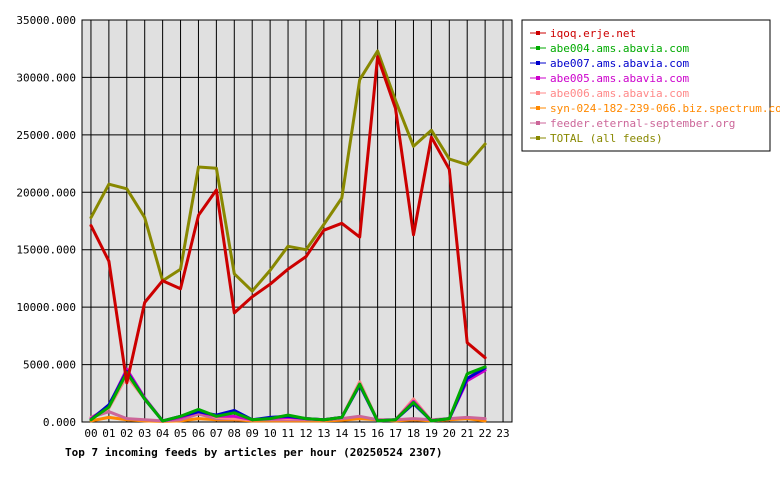 Image resolution: width=780 pixels, height=480 pixels. What do you see at coordinates (359, 433) in the screenshot?
I see `x-tick-label: 15` at bounding box center [359, 433].